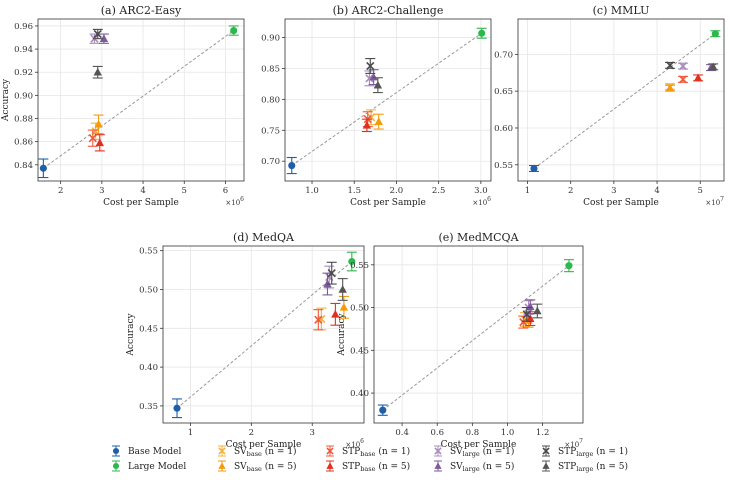 The height and width of the screenshot is (480, 730). Describe the element at coordinates (369, 78) in the screenshot. I see `marker-sv_large_n1` at that location.